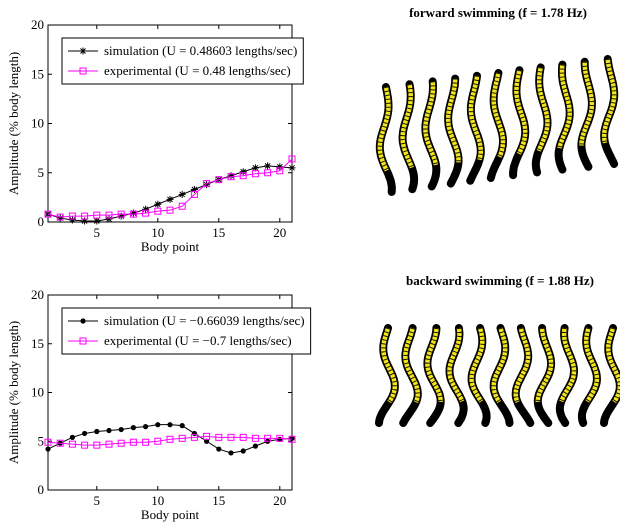 The height and width of the screenshot is (527, 620). I want to click on legend-label: simulation (U = 0.48603 lengths/sec), so click(200, 50).